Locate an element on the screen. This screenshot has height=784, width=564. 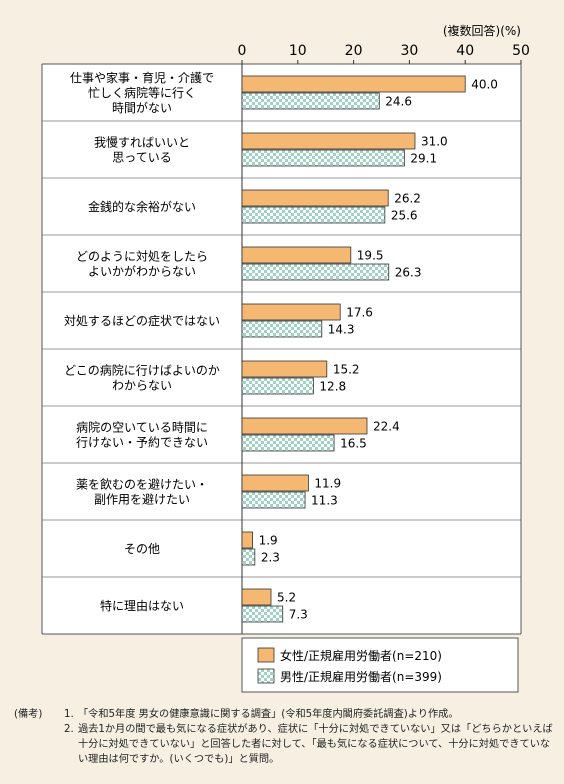
legend-label-female: 女性/正規雇用労働者(n=210) is located at coordinates (361, 655).